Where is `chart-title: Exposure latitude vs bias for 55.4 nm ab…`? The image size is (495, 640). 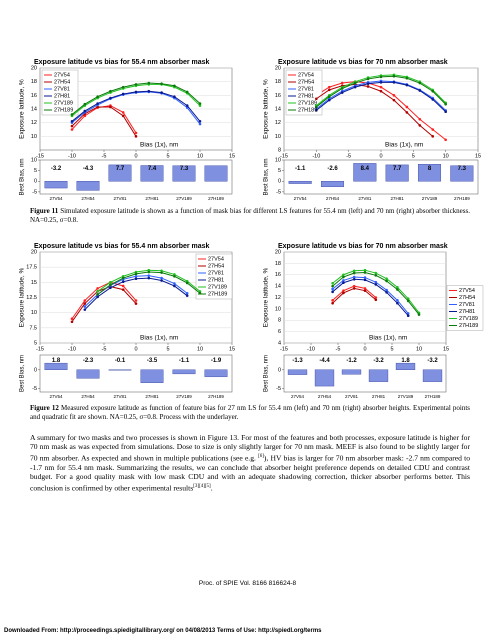
chart-title: Exposure latitude vs bias for 55.4 nm ab… is located at coordinates (122, 62).